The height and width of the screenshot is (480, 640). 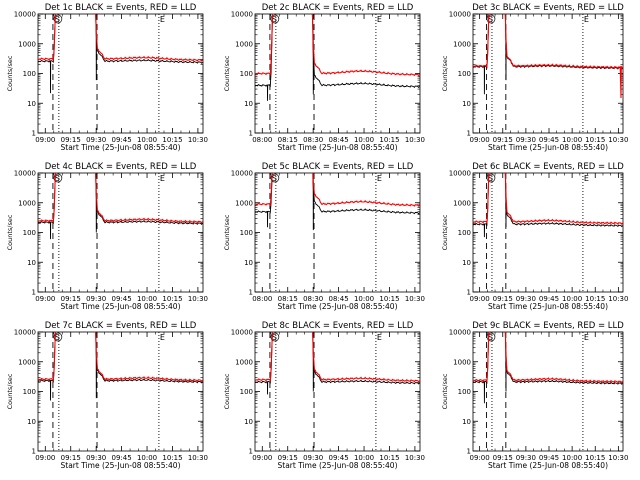 I want to click on chart-title: Det 1c BLACK = Events, RED = LLD, so click(x=121, y=8).